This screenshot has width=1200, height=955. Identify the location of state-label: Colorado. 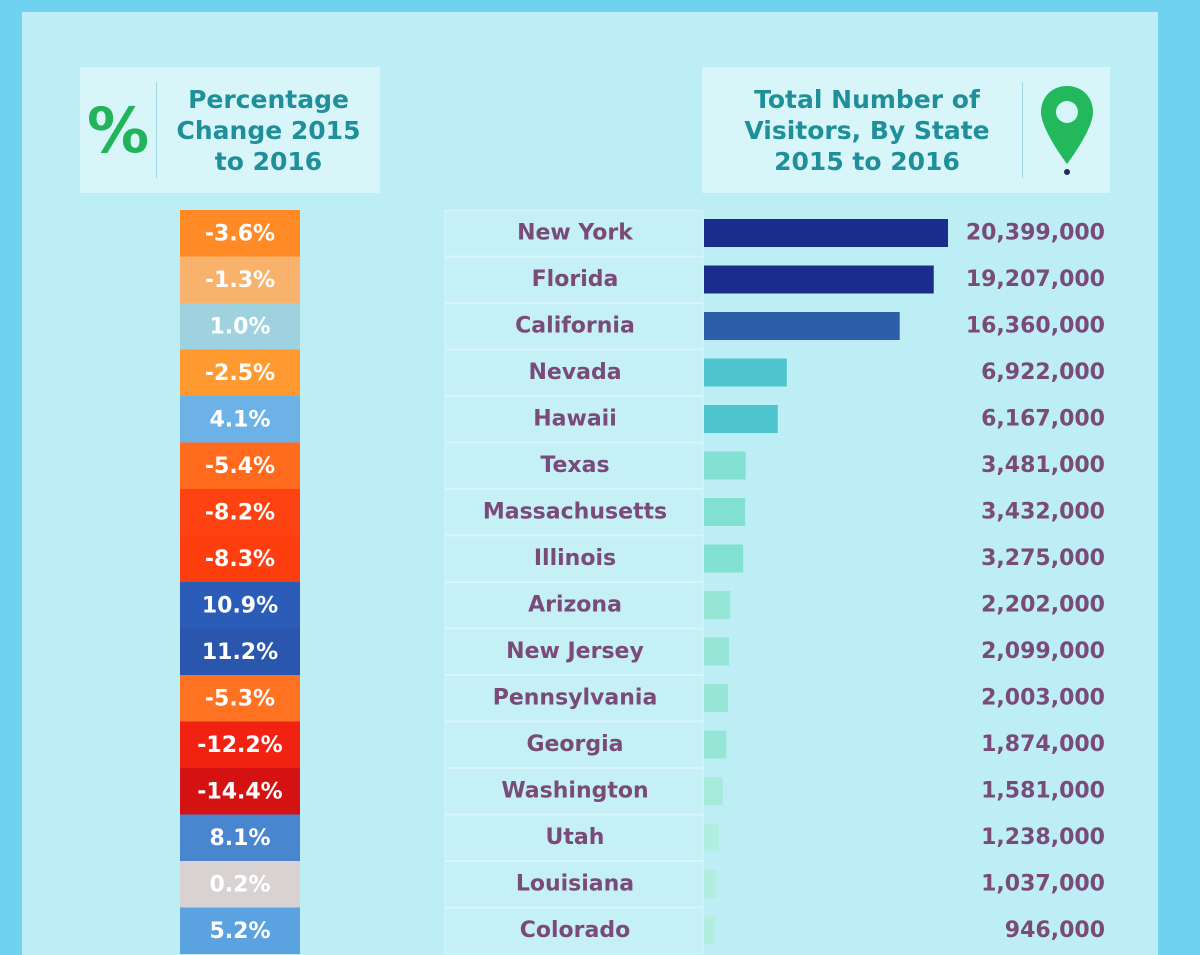
(575, 930).